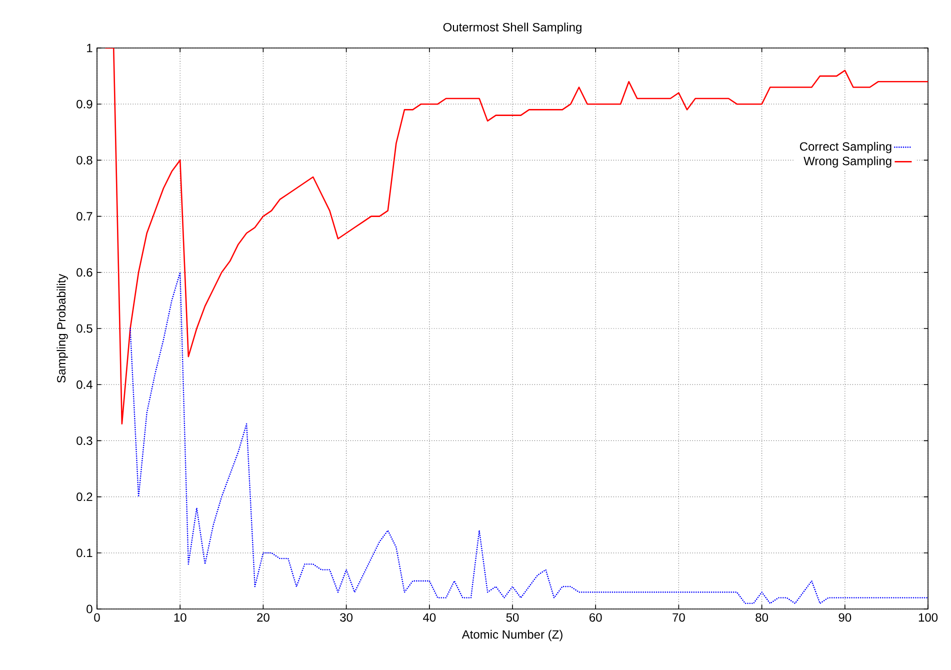 This screenshot has width=951, height=670. What do you see at coordinates (512, 636) in the screenshot?
I see `x-axis-title: Atomic Number (Z)` at bounding box center [512, 636].